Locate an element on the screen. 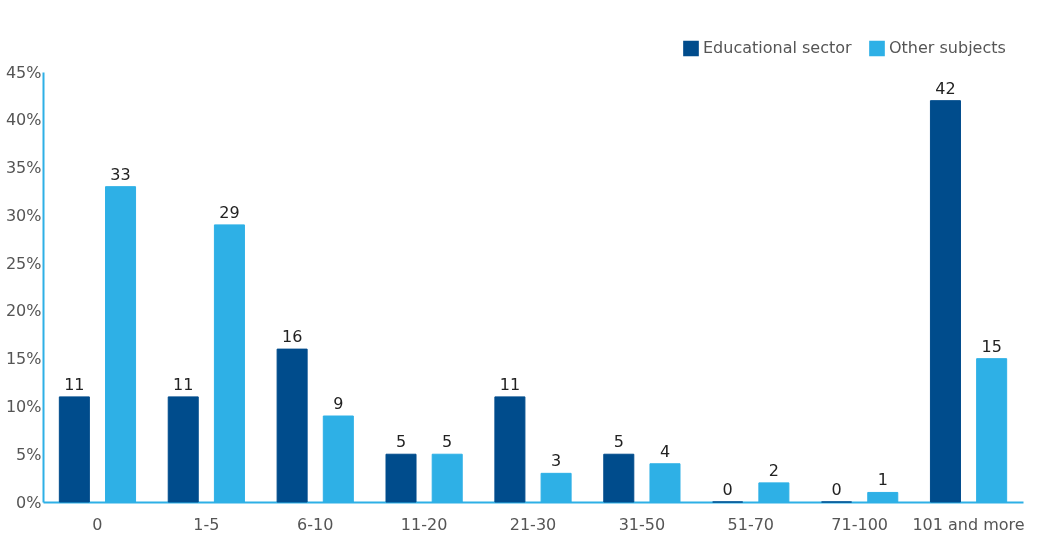 Image resolution: width=1060 pixels, height=541 pixels. data-label: 2 is located at coordinates (773, 470).